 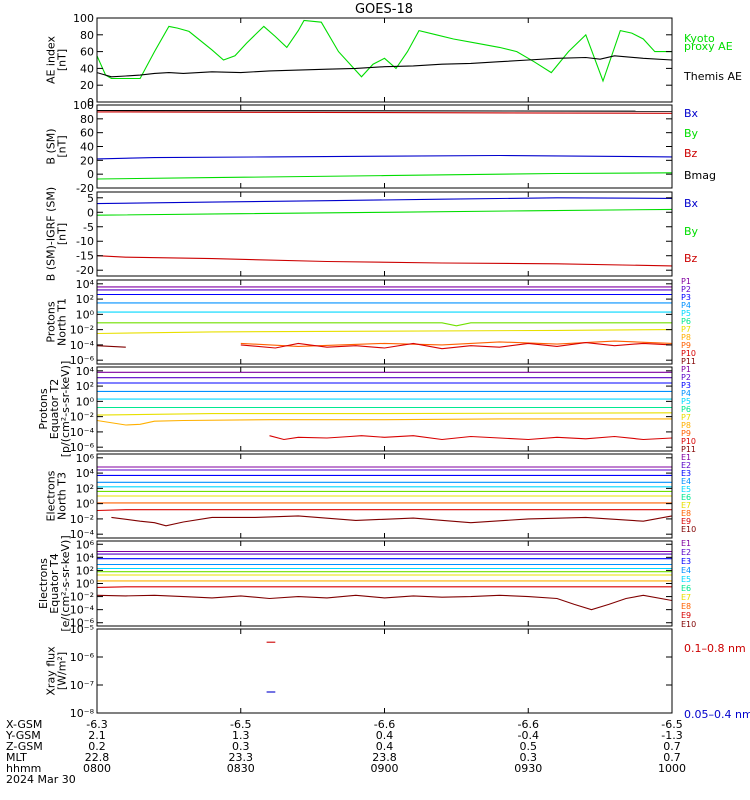 I want to click on ytick-label-protons_t2-3: 10⁰, so click(x=85, y=401).